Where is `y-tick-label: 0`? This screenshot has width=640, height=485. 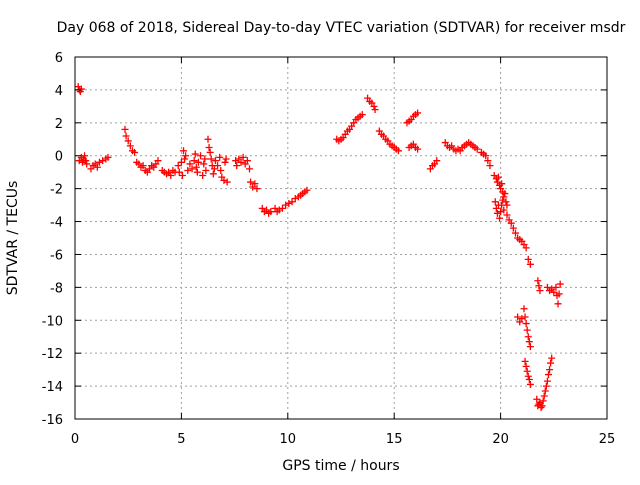
y-tick-label: 0 is located at coordinates (59, 157).